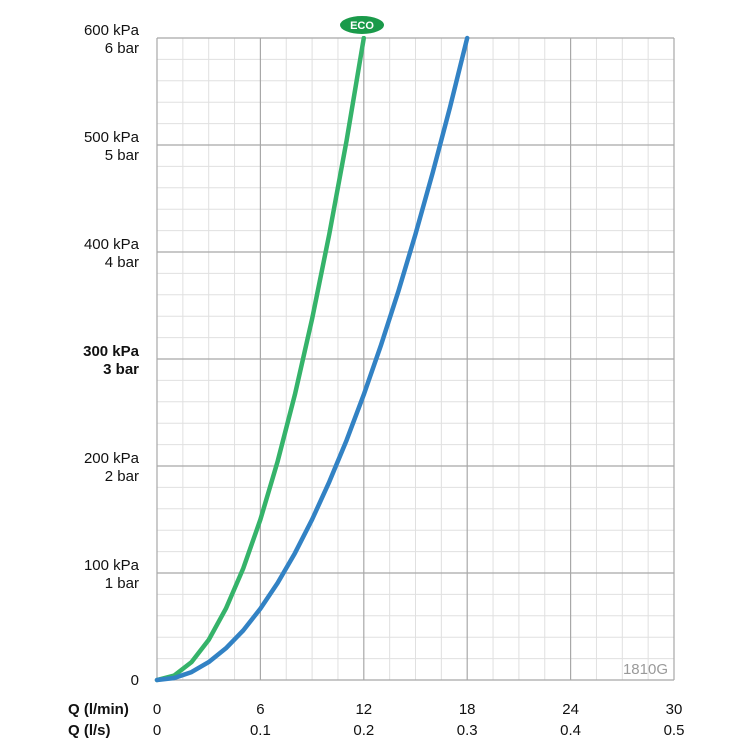 This screenshot has height=750, width=750. Describe the element at coordinates (122, 48) in the screenshot. I see `y-tick-label-bar: 6 bar` at that location.